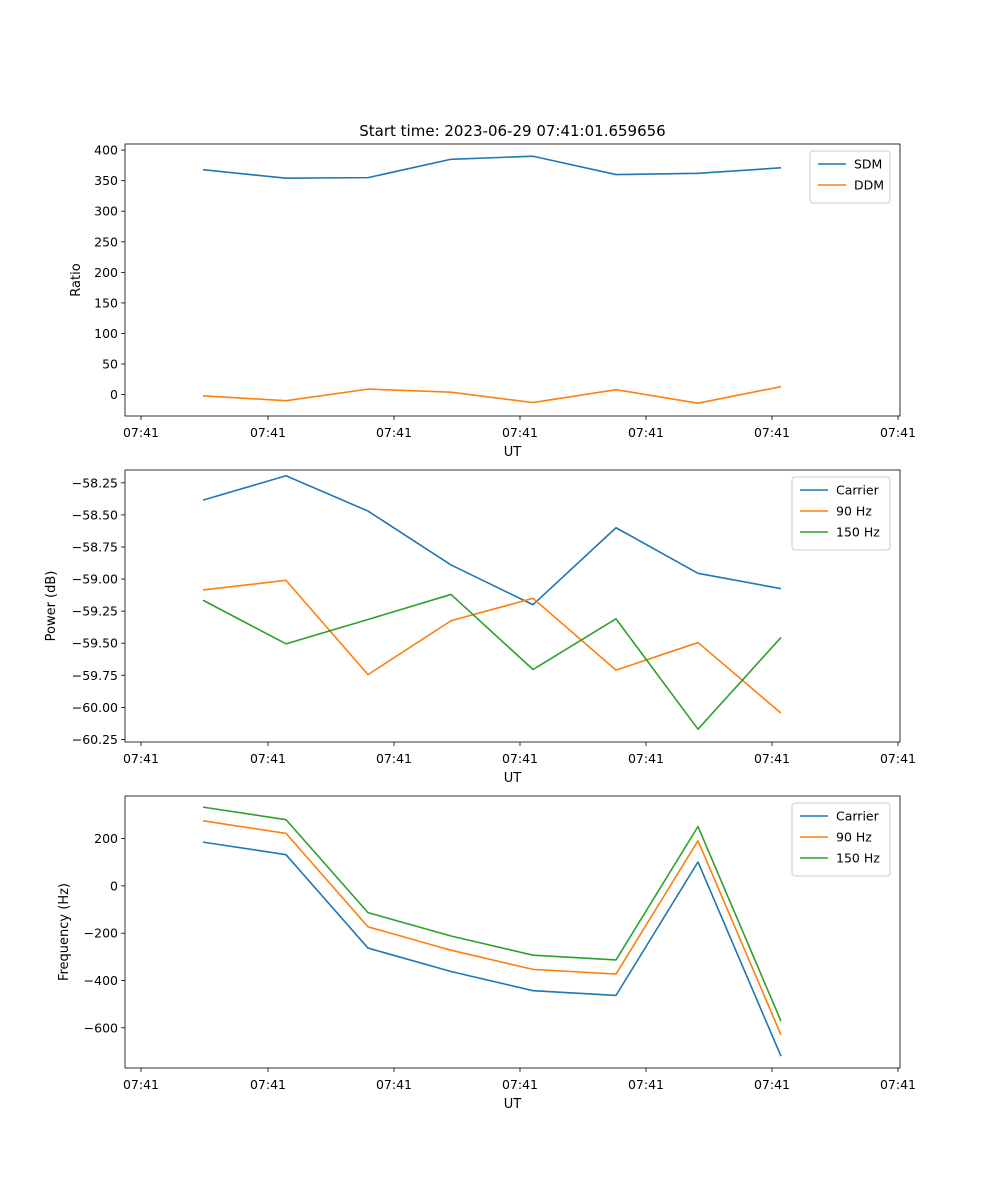 The width and height of the screenshot is (1000, 1200). What do you see at coordinates (51, 606) in the screenshot?
I see `y-axis-label: Power (dB)` at bounding box center [51, 606].